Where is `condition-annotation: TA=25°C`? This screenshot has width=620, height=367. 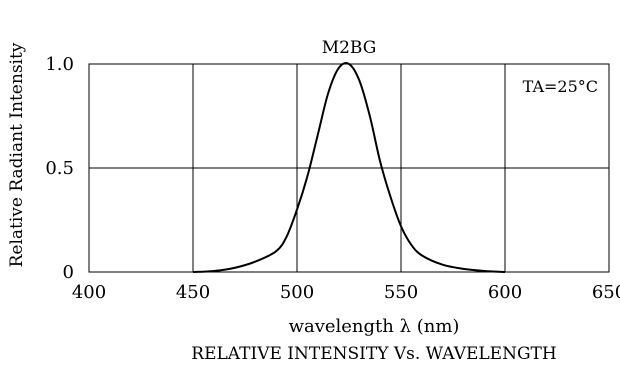 condition-annotation: TA=25°C is located at coordinates (560, 86).